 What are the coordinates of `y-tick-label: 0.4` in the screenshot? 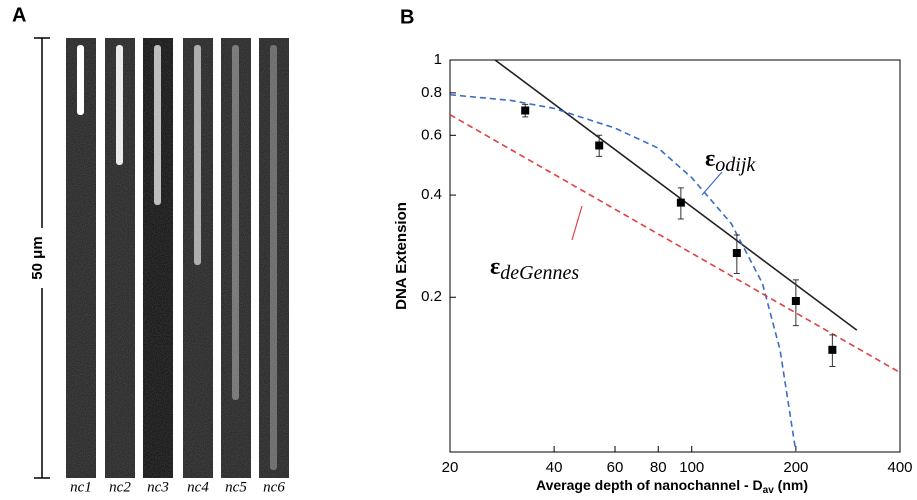 It's located at (431, 194).